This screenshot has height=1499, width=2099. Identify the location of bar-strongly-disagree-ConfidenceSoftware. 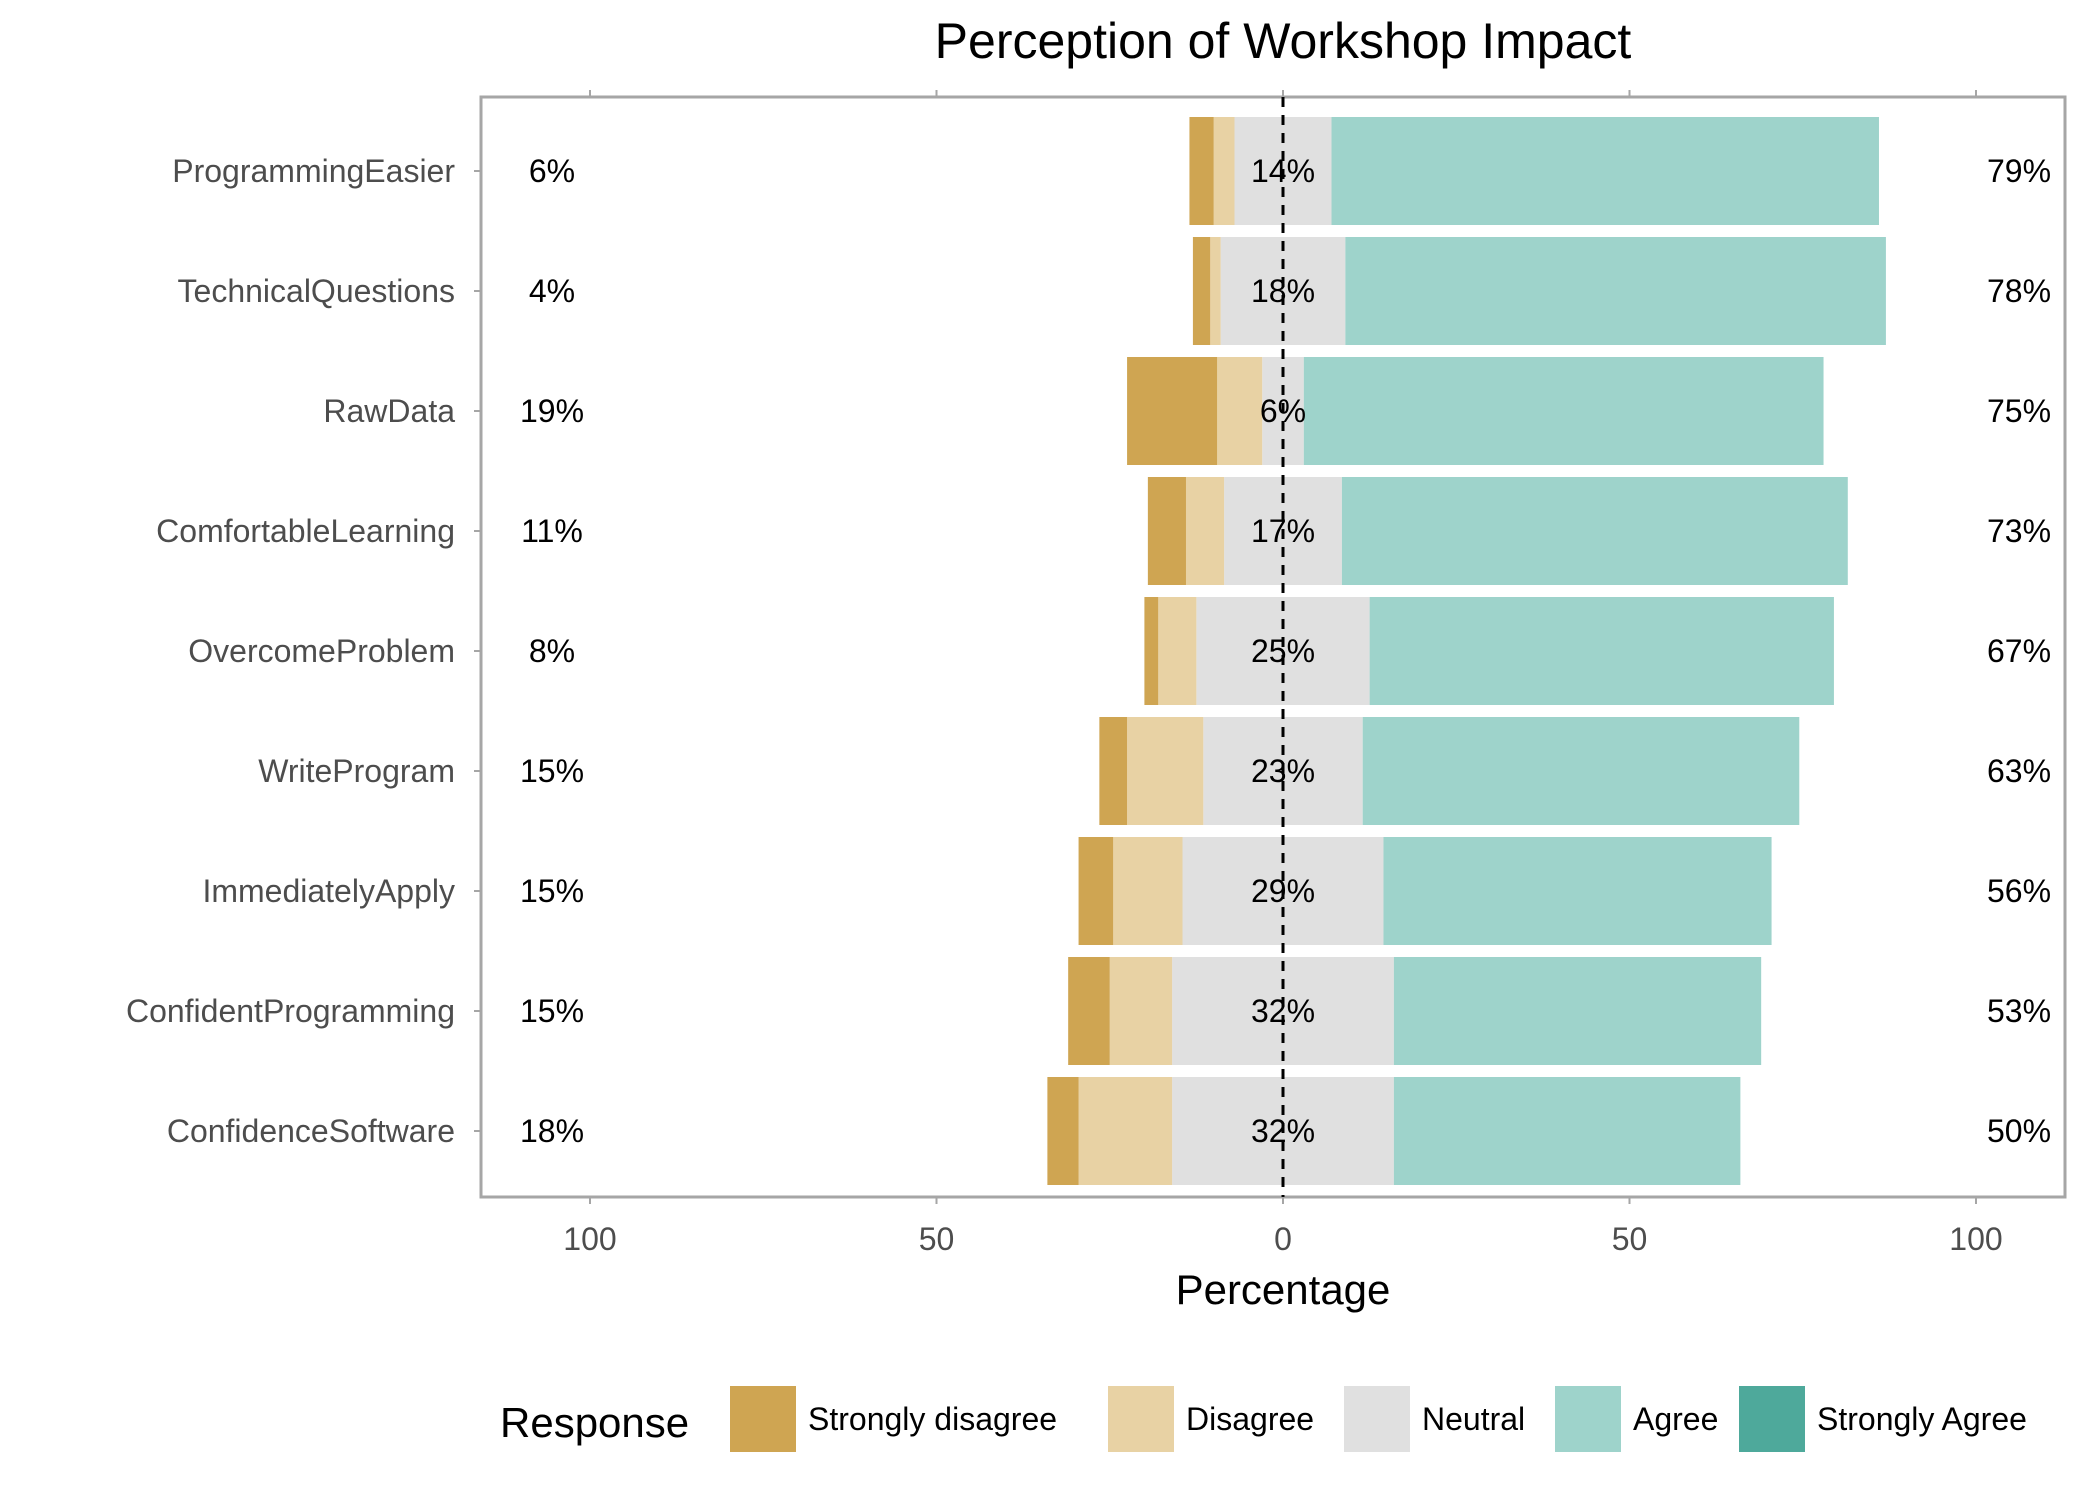
(1063, 1131).